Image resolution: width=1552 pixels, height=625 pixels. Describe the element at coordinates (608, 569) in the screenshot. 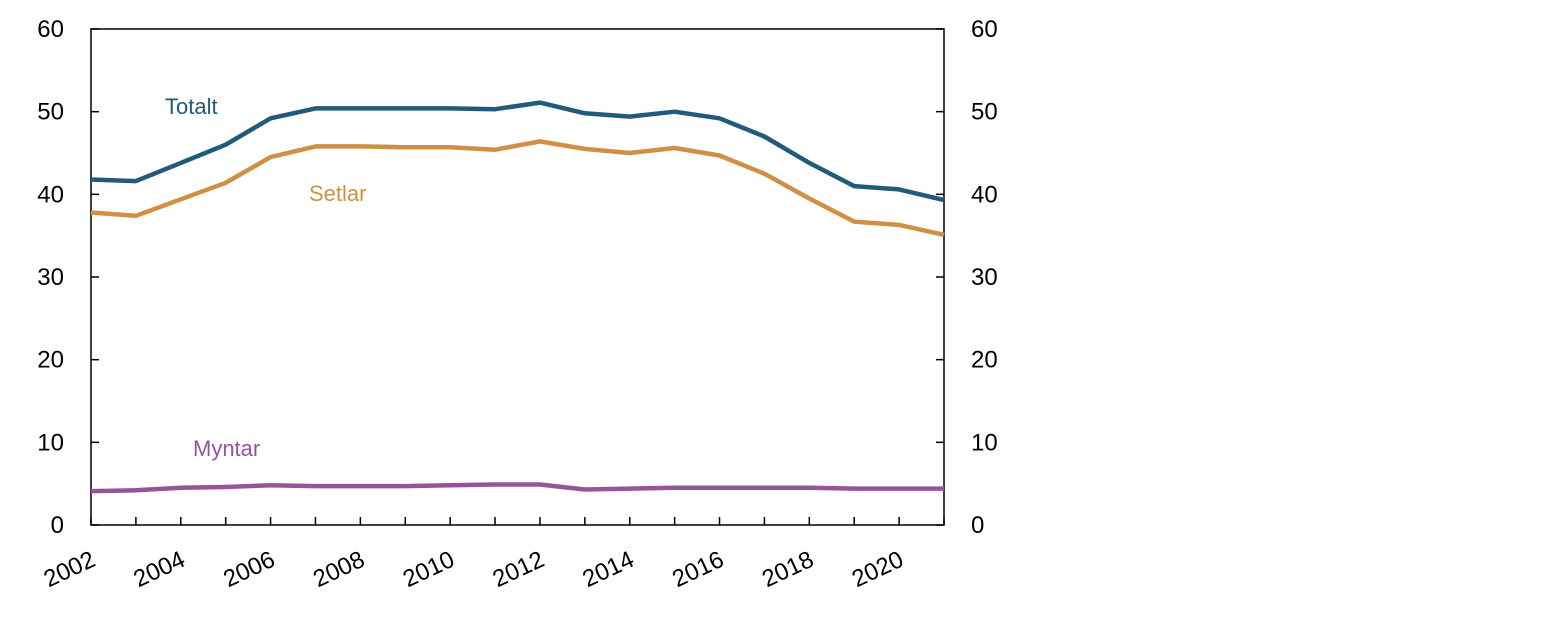

I see `x-tick-label: 2014` at that location.